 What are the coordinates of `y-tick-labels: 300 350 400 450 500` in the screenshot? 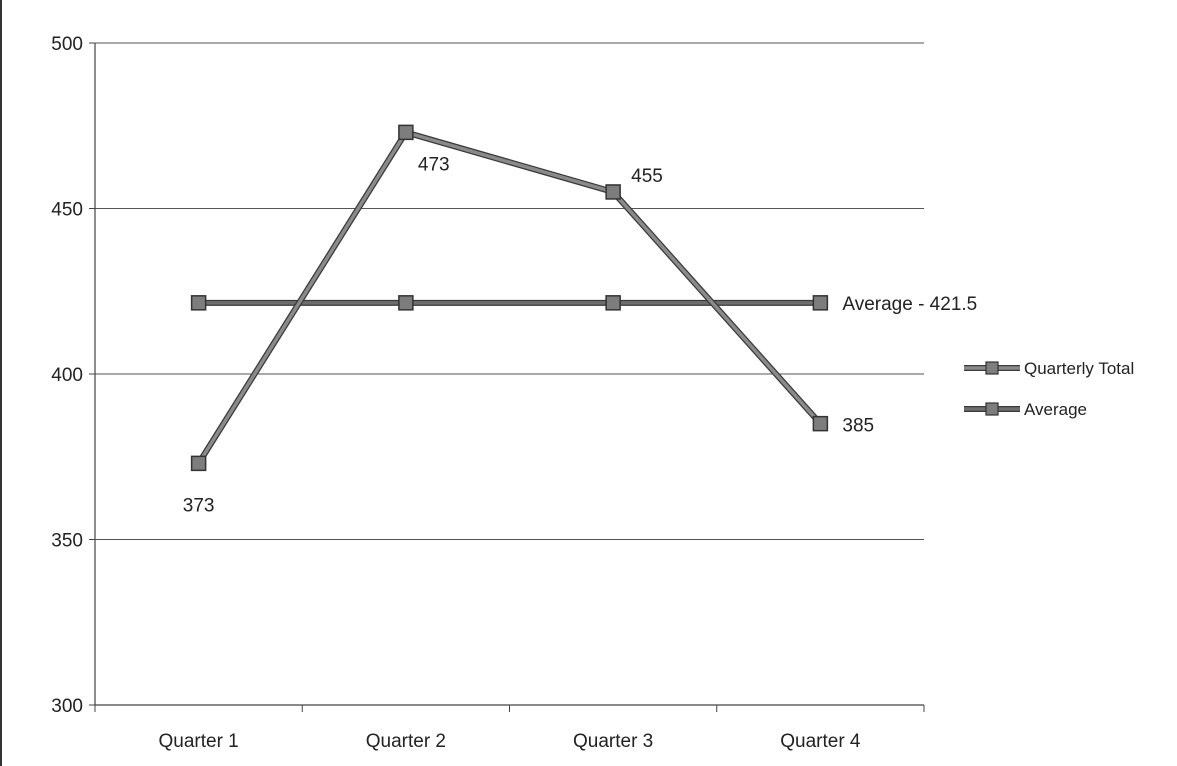 It's located at (67, 375).